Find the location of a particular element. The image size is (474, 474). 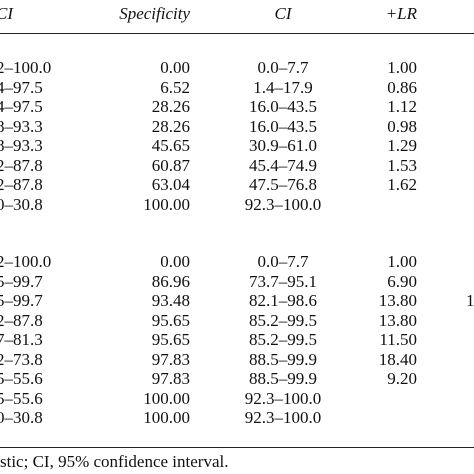

table-cell: 1.4–17.9 is located at coordinates (283, 87).